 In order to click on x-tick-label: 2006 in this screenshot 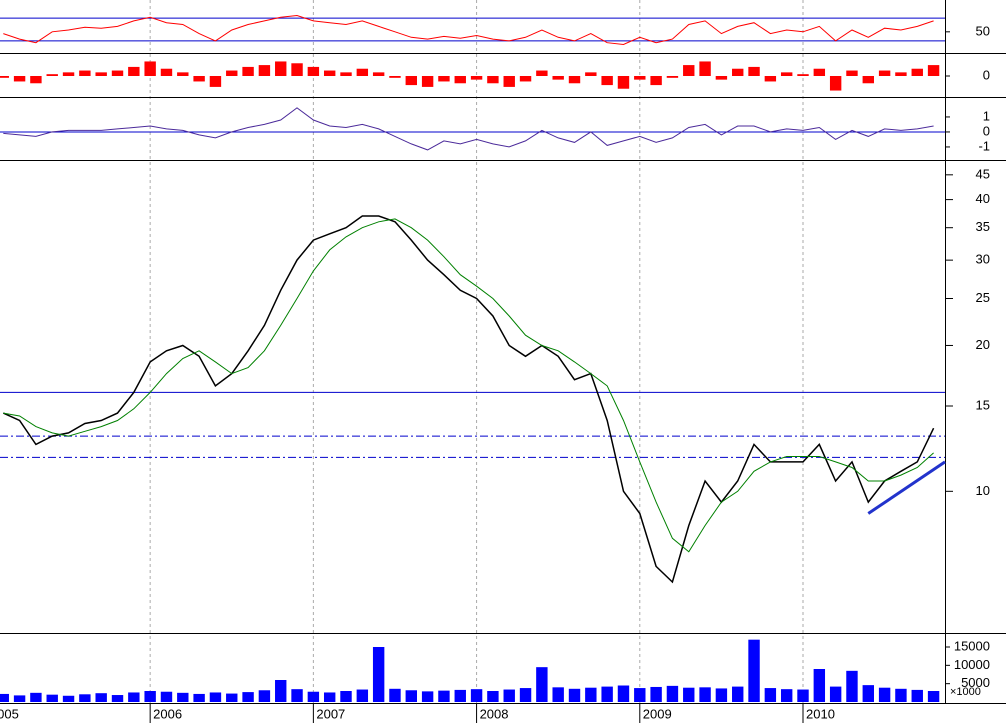, I will do `click(167, 713)`.